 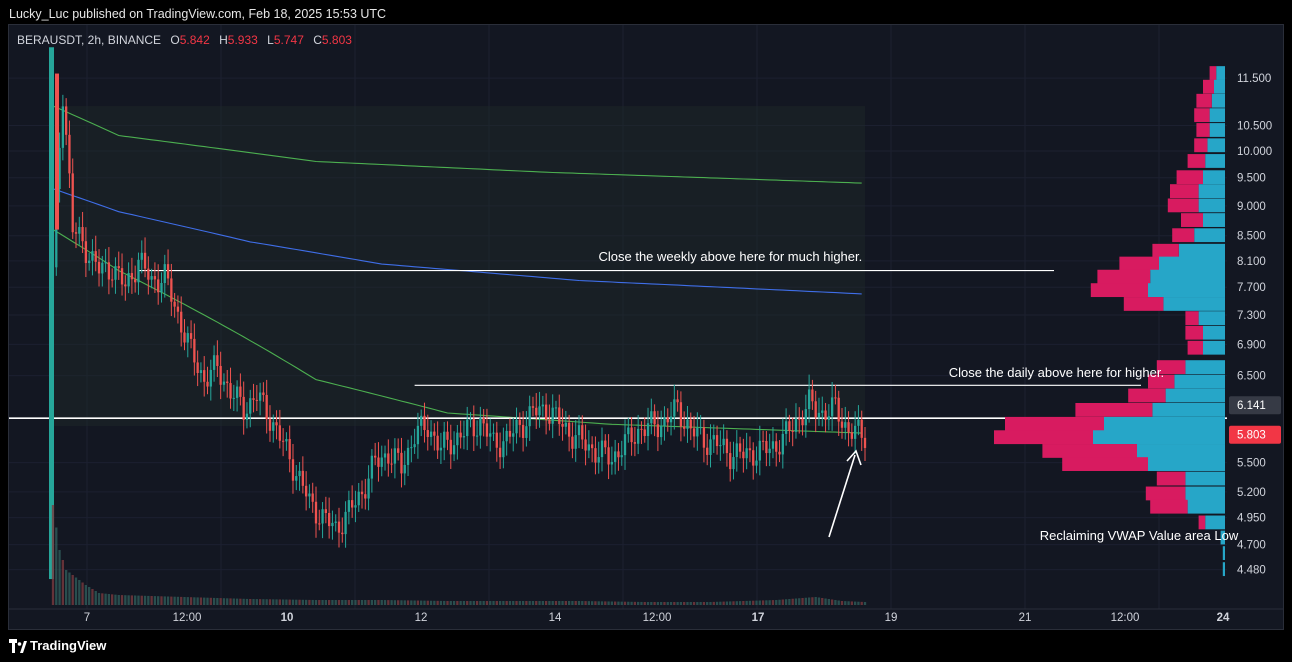 What do you see at coordinates (1251, 262) in the screenshot?
I see `price-tick-label: 8.100` at bounding box center [1251, 262].